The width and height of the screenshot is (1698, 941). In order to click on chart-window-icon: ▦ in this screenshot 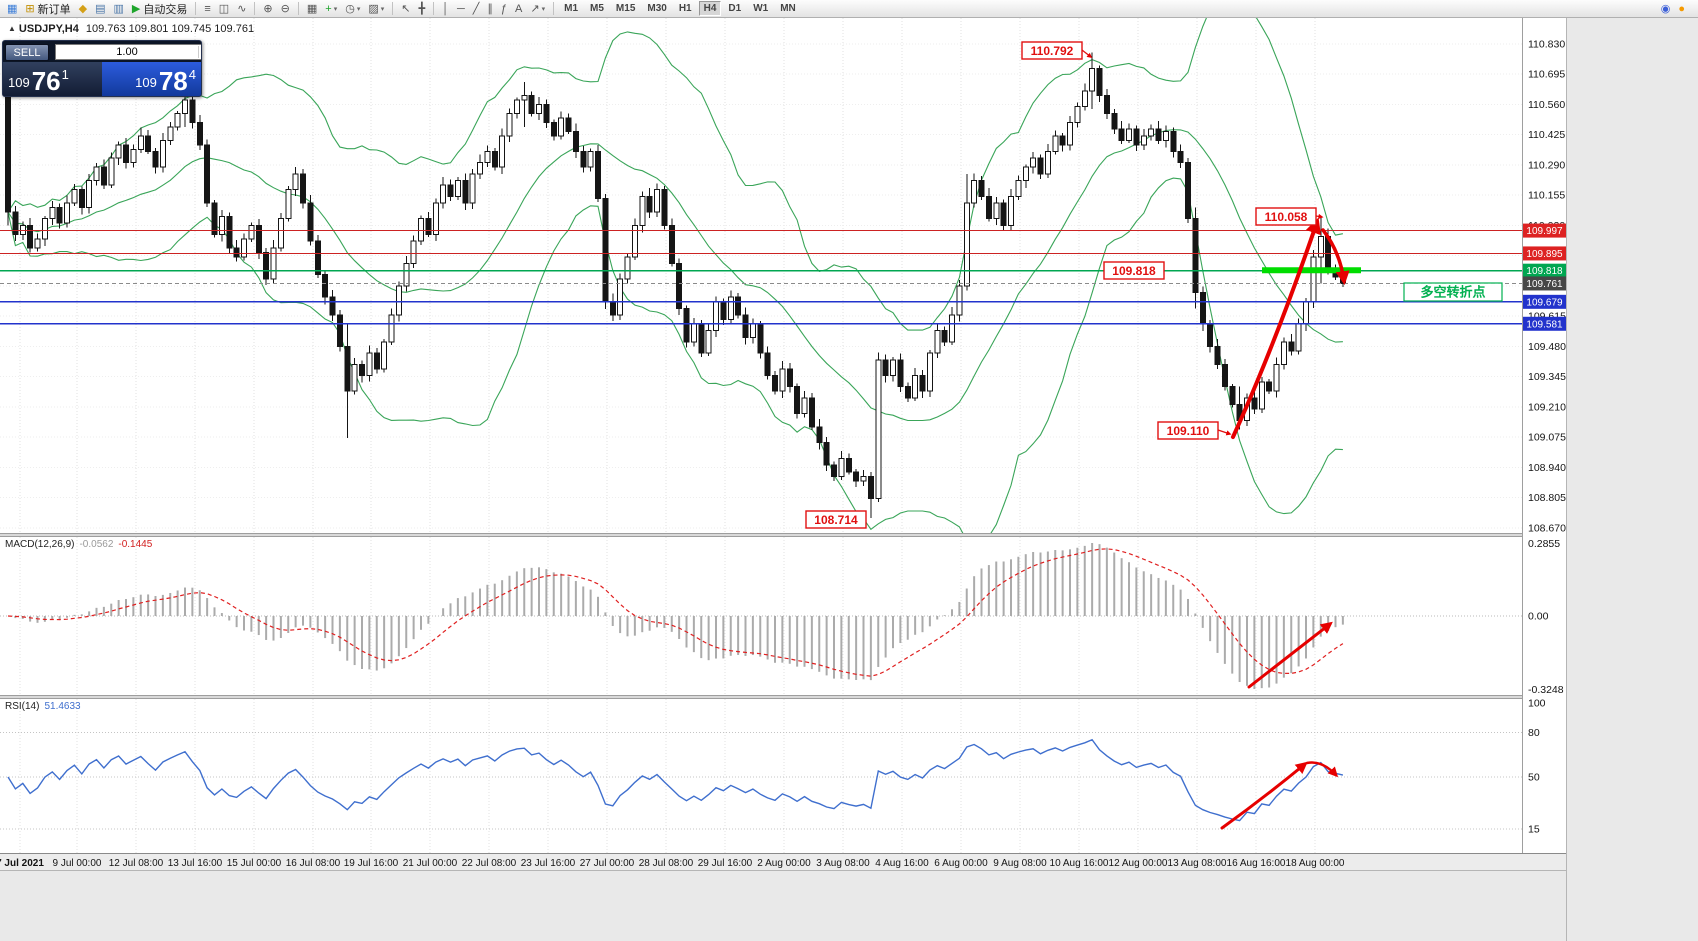, I will do `click(12, 9)`.